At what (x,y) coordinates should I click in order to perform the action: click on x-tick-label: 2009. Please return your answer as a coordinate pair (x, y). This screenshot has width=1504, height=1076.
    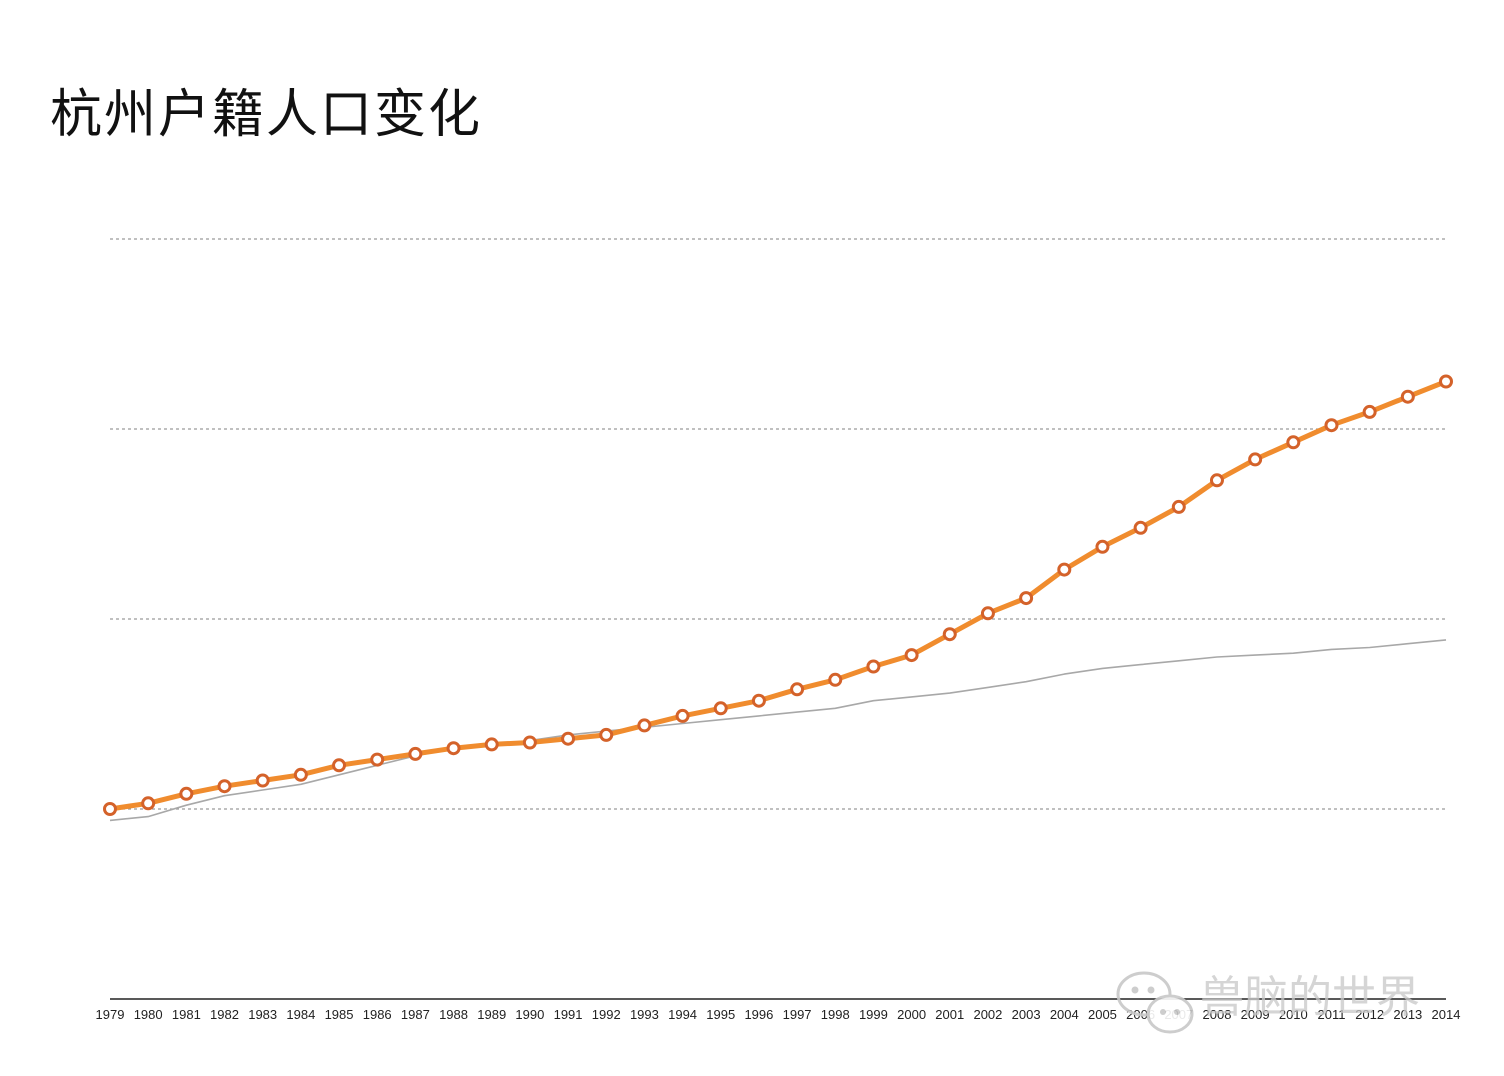
    Looking at the image, I should click on (1255, 1014).